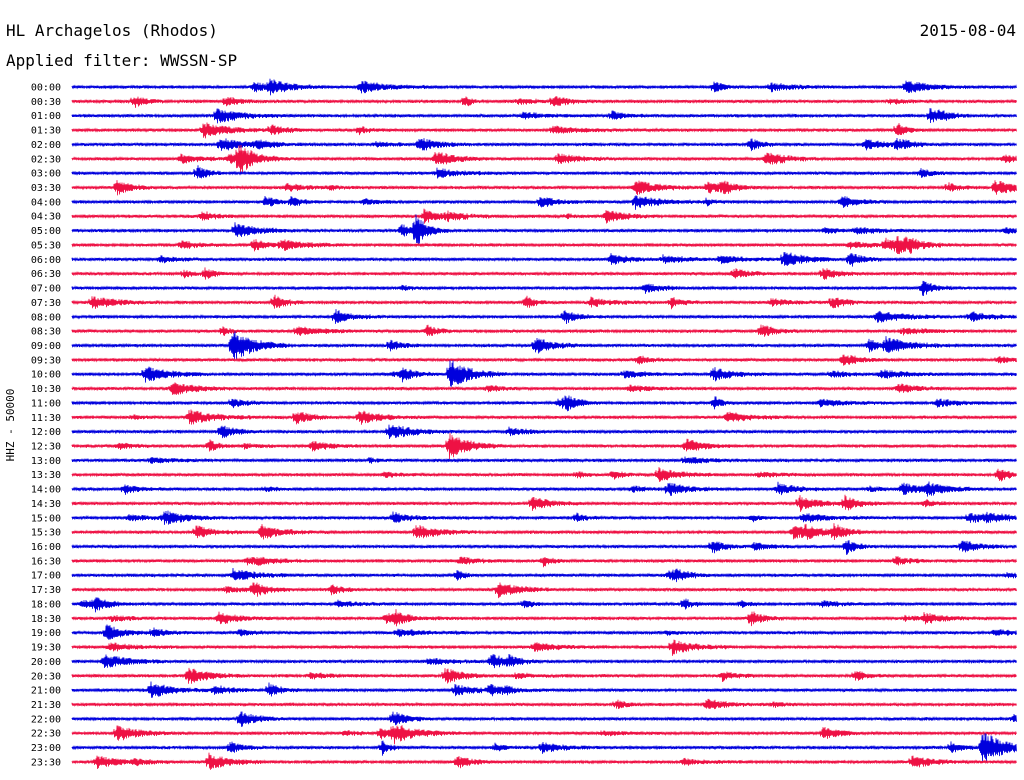 The width and height of the screenshot is (1024, 780). What do you see at coordinates (46, 590) in the screenshot?
I see `time-tick-label: 17:30` at bounding box center [46, 590].